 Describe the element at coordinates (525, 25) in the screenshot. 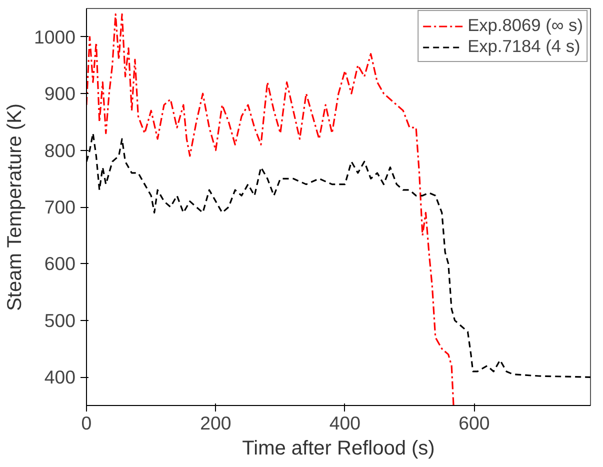

I see `legend-label: Exp.8069 (∞ s)` at that location.